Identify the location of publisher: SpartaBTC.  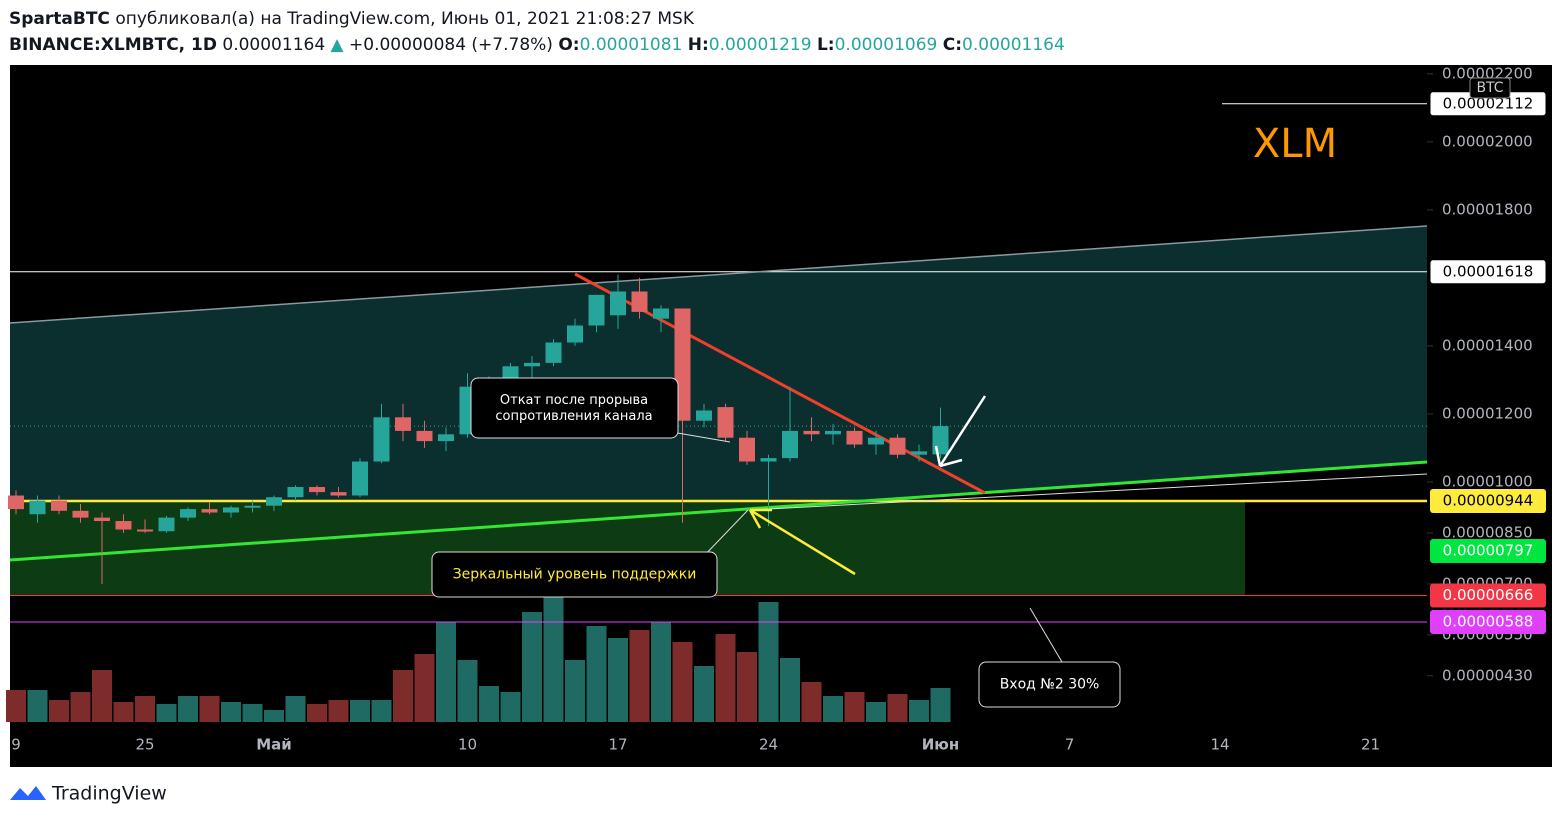
(59, 19).